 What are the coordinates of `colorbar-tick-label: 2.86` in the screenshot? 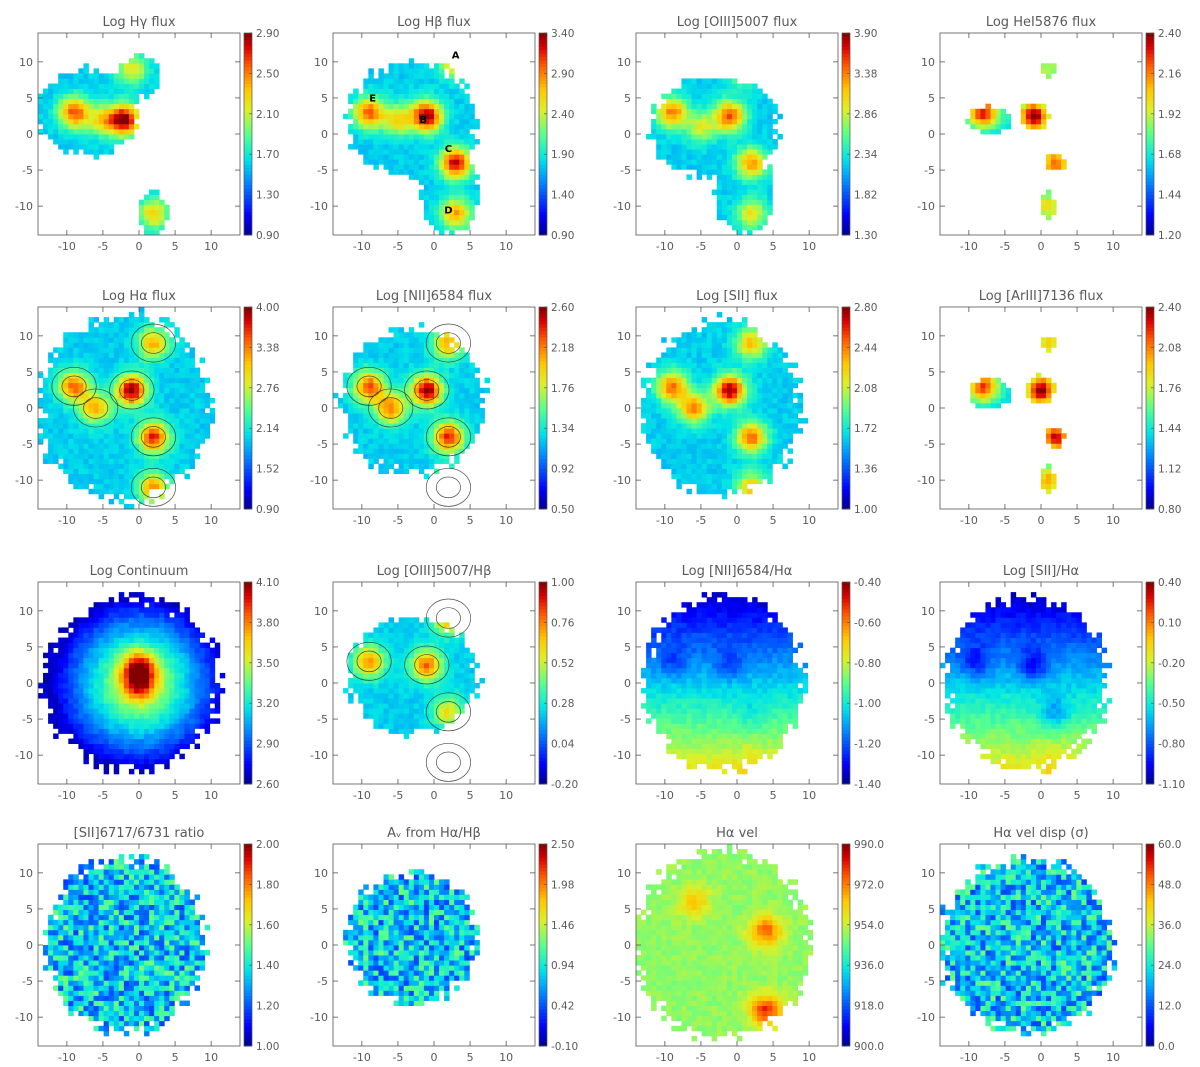 It's located at (866, 115).